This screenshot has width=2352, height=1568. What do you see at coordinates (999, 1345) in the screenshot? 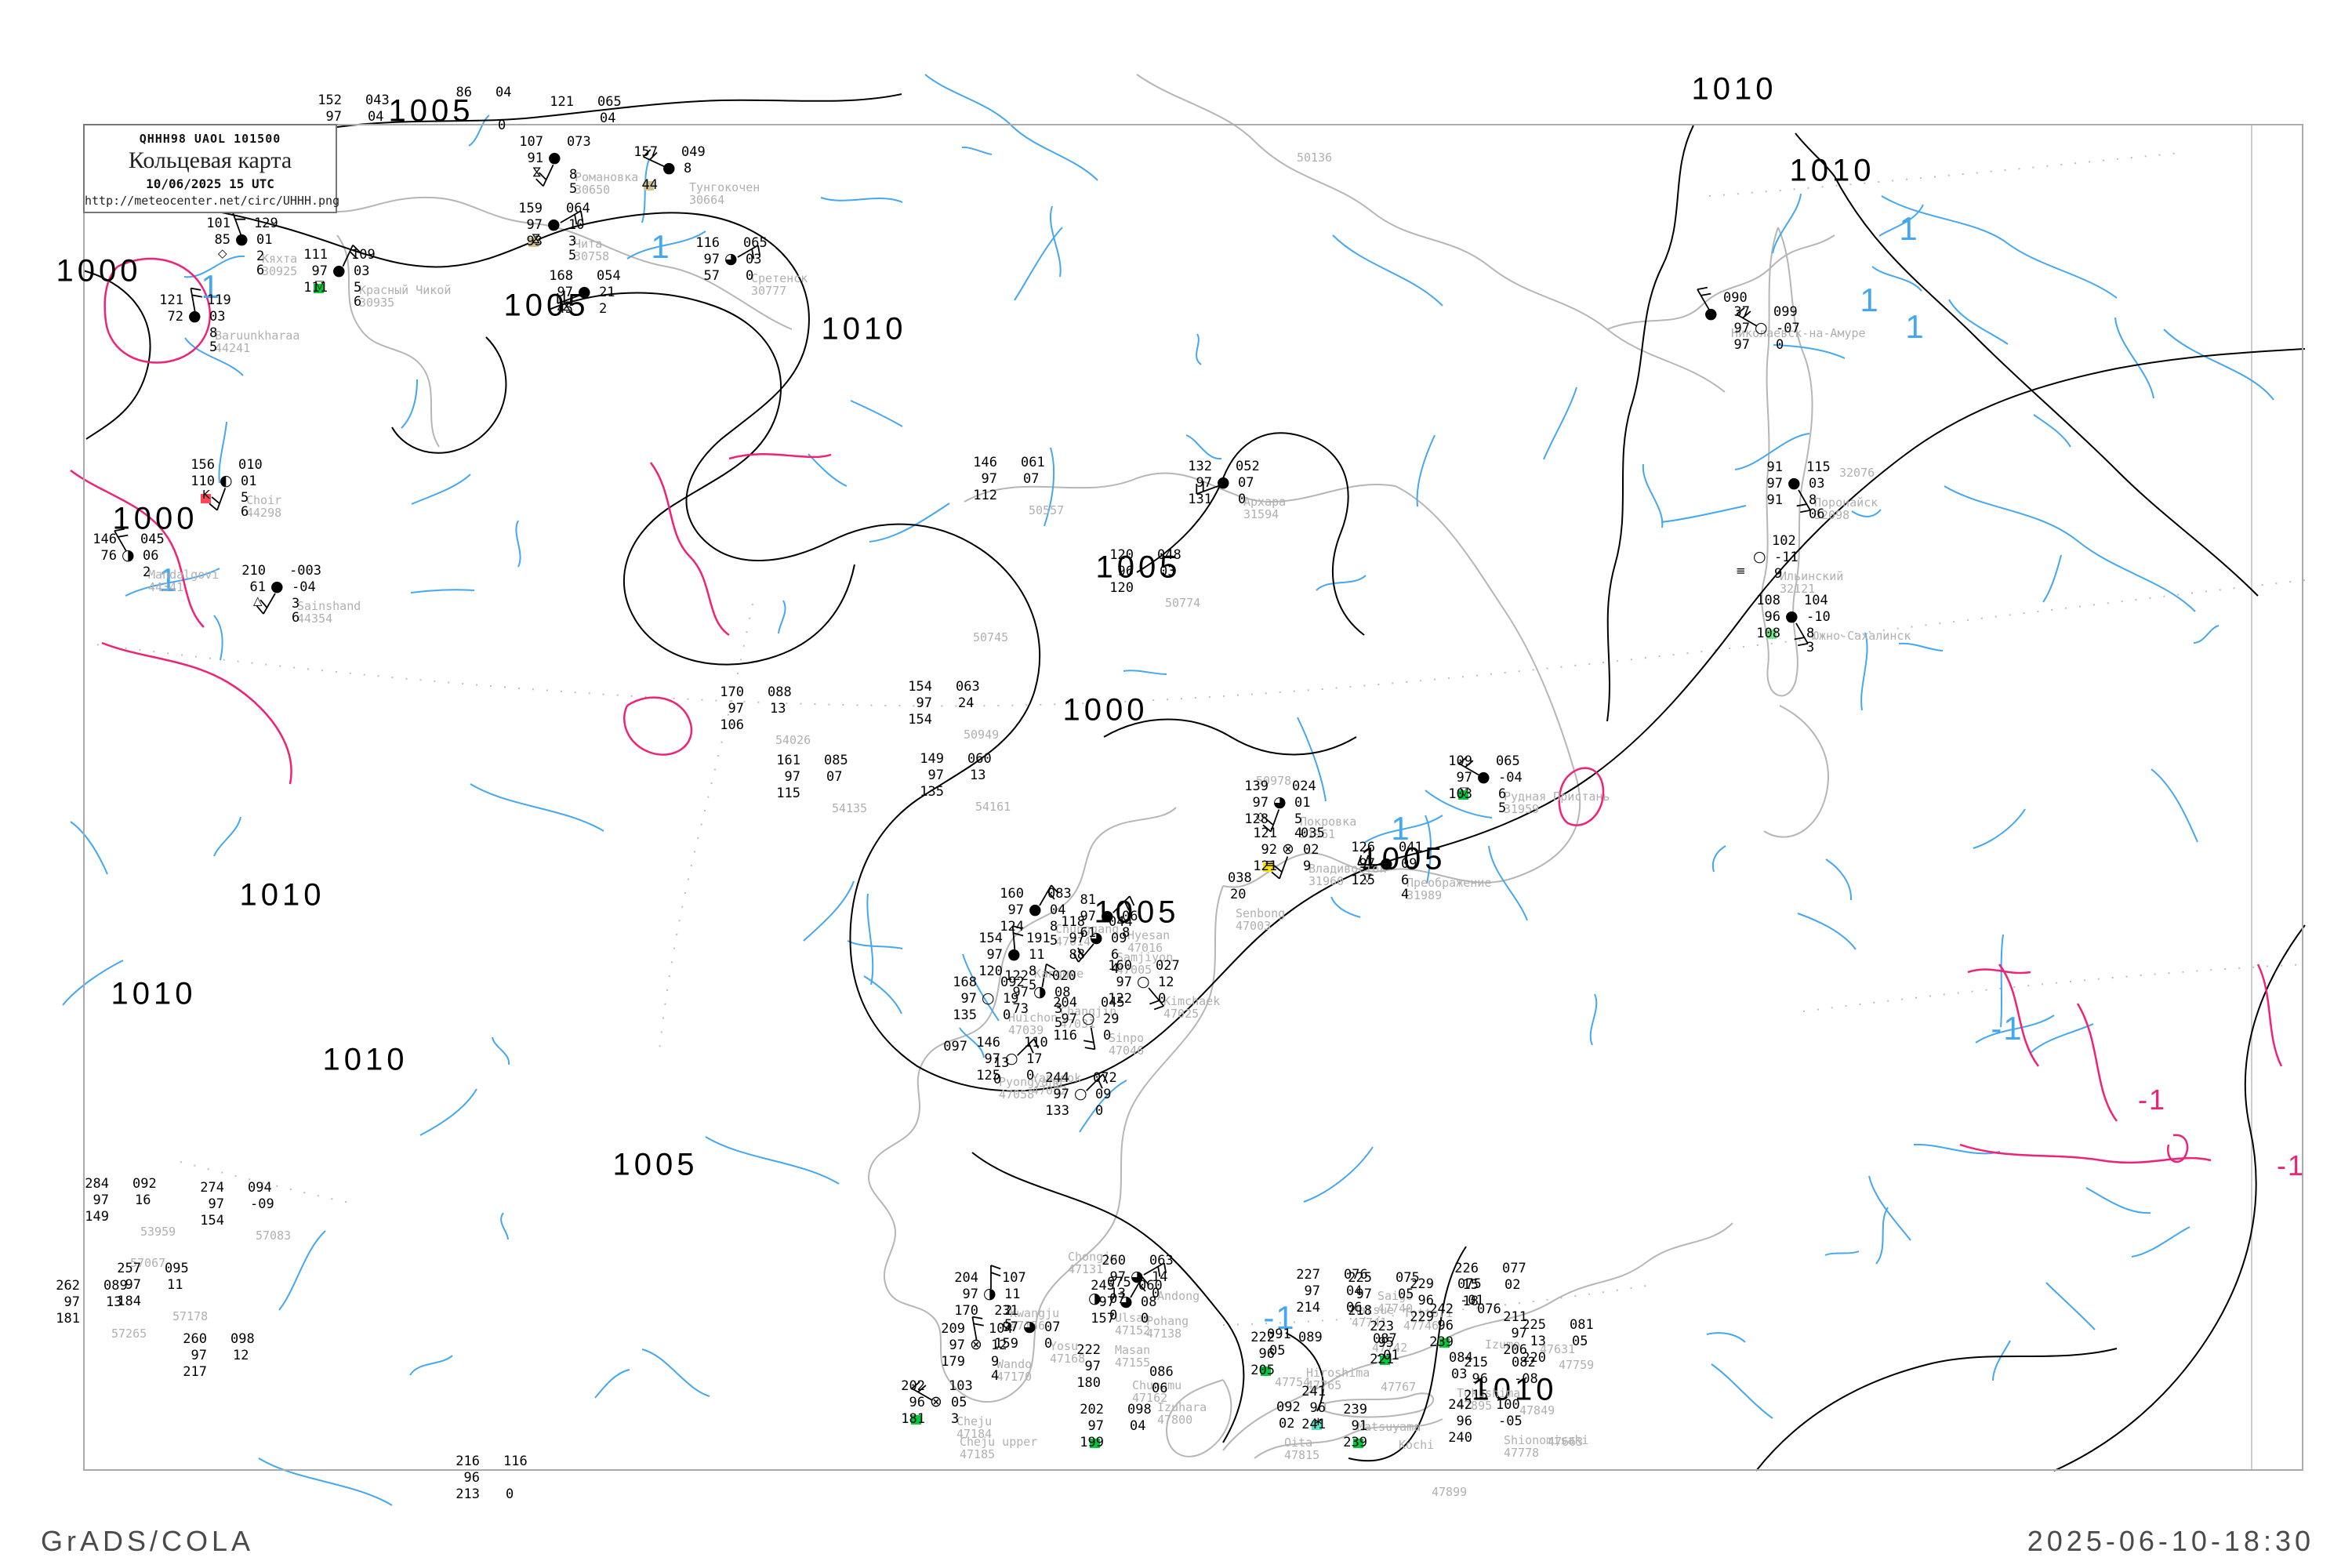
I see `station-tendency: 12` at bounding box center [999, 1345].